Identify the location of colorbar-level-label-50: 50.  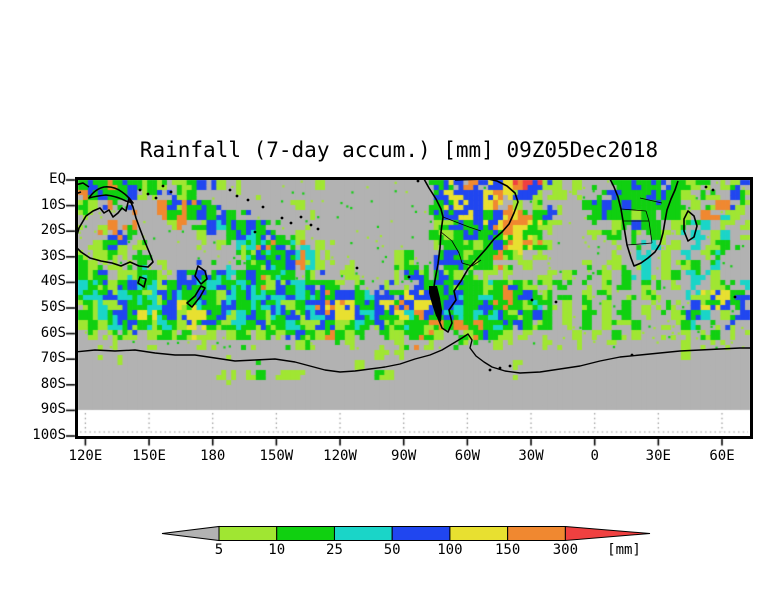
(392, 550).